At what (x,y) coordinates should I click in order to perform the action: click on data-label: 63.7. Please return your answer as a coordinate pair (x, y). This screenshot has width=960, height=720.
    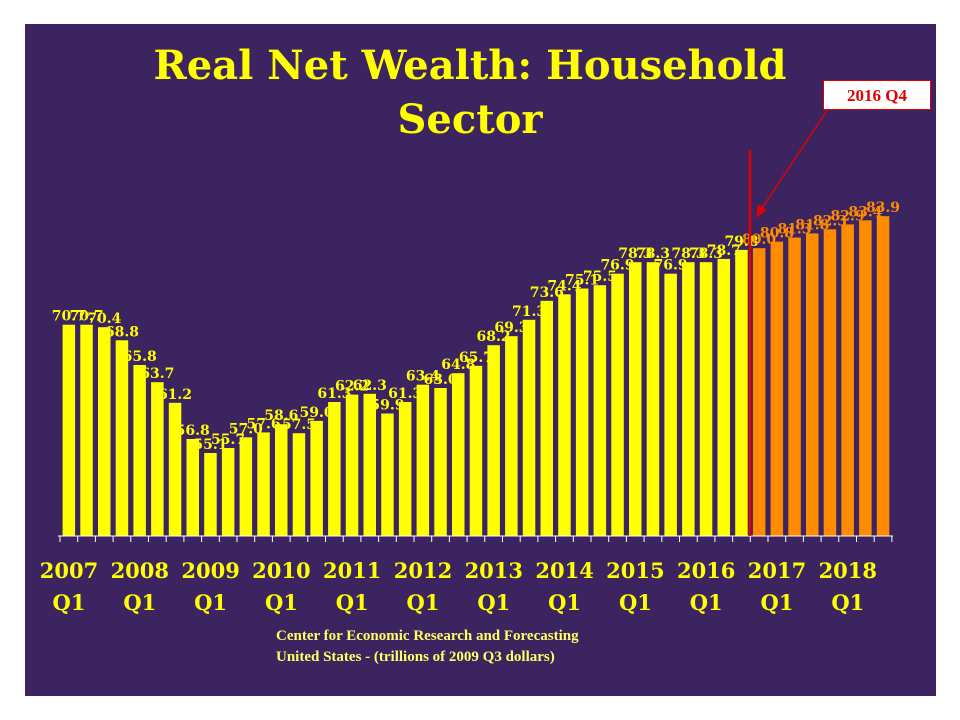
    Looking at the image, I should click on (157, 374).